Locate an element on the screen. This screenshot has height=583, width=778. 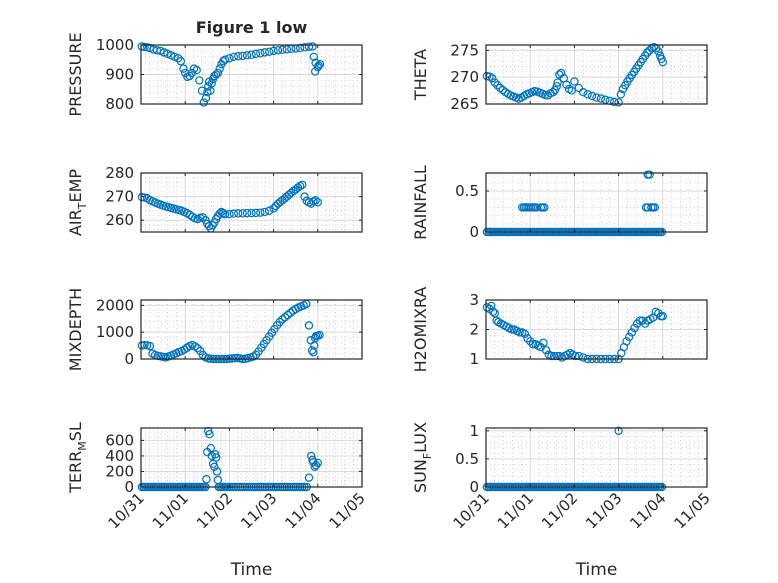
series-air-temp is located at coordinates (229, 206).